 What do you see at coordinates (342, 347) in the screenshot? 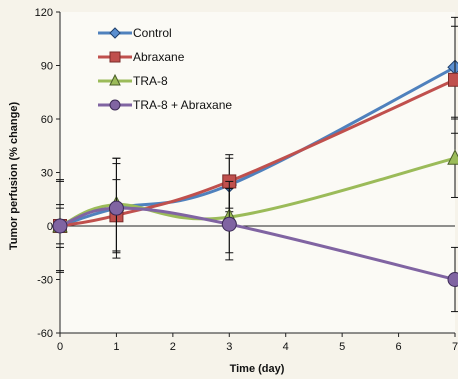
I see `x-tick-label: 5` at bounding box center [342, 347].